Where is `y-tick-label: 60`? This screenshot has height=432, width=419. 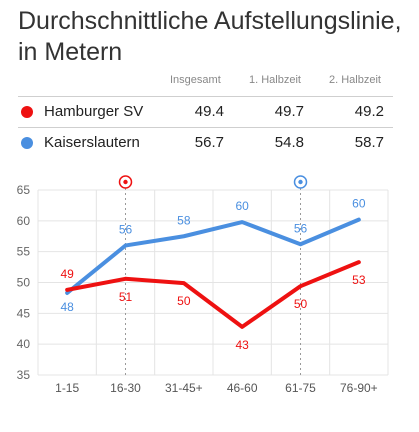
y-tick-label: 60 is located at coordinates (24, 221).